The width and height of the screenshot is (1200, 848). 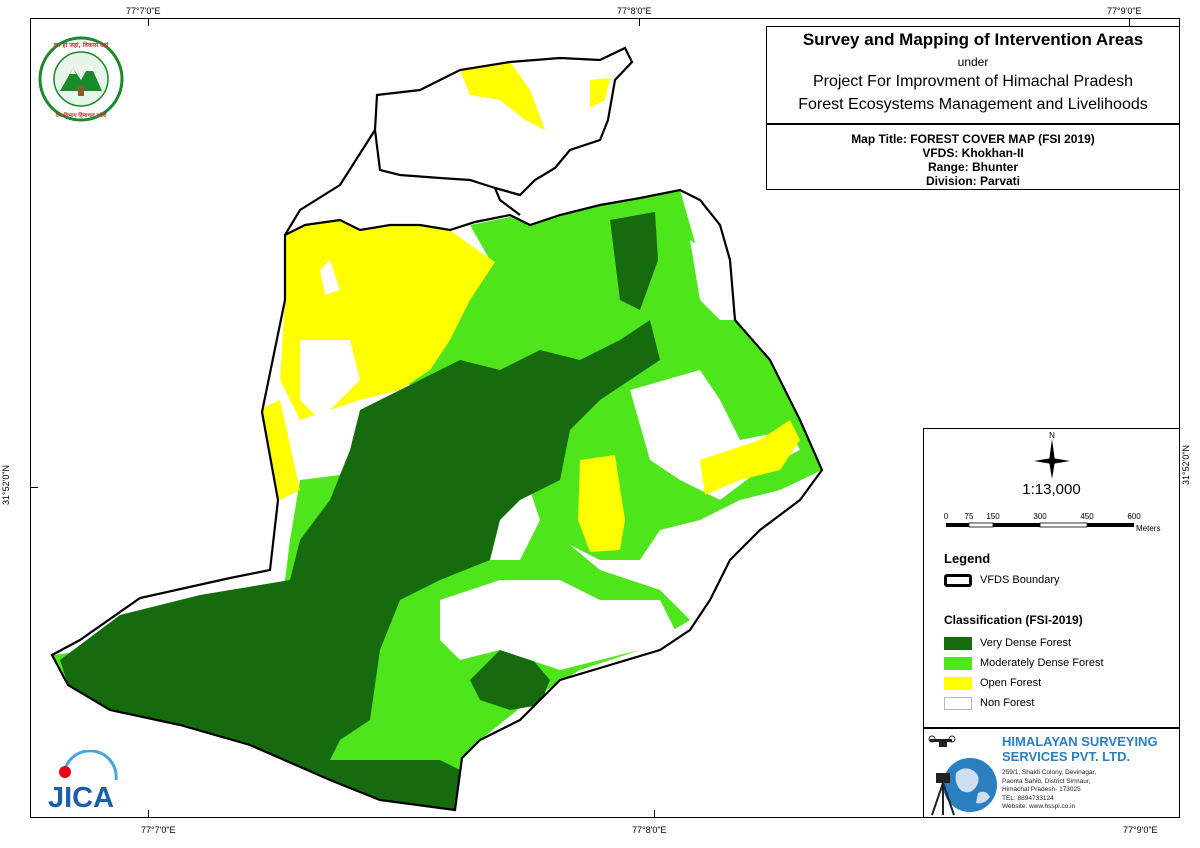 I want to click on legend-label: Non Forest, so click(x=1007, y=703).